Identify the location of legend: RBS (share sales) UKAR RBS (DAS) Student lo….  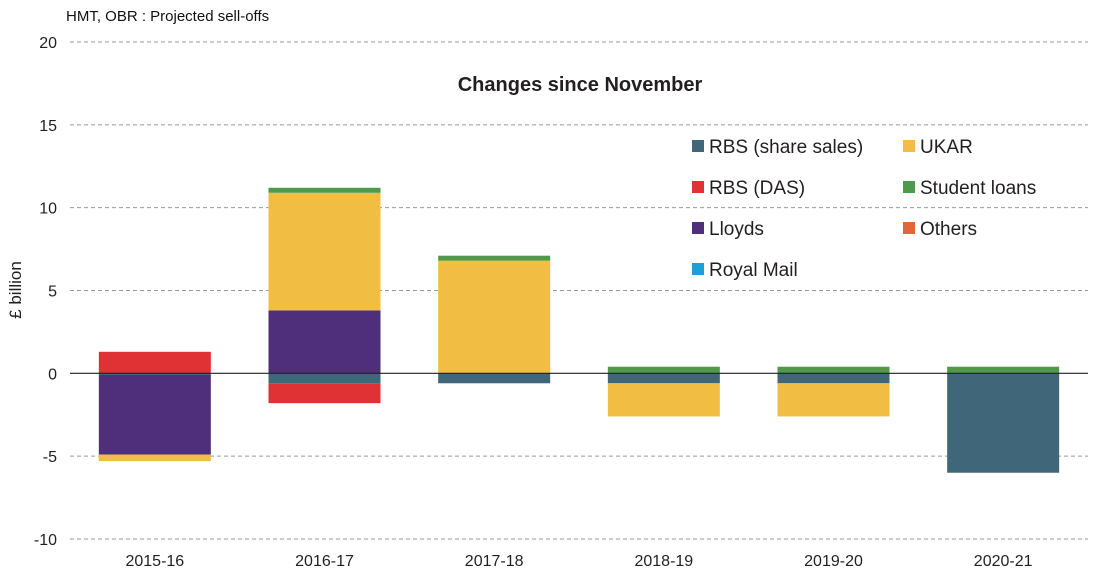
(864, 209).